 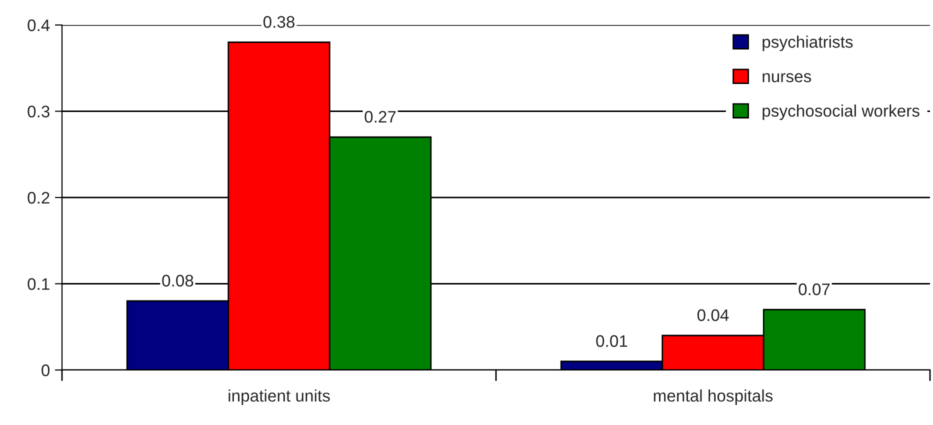 I want to click on data-label: 0.38, so click(x=278, y=22).